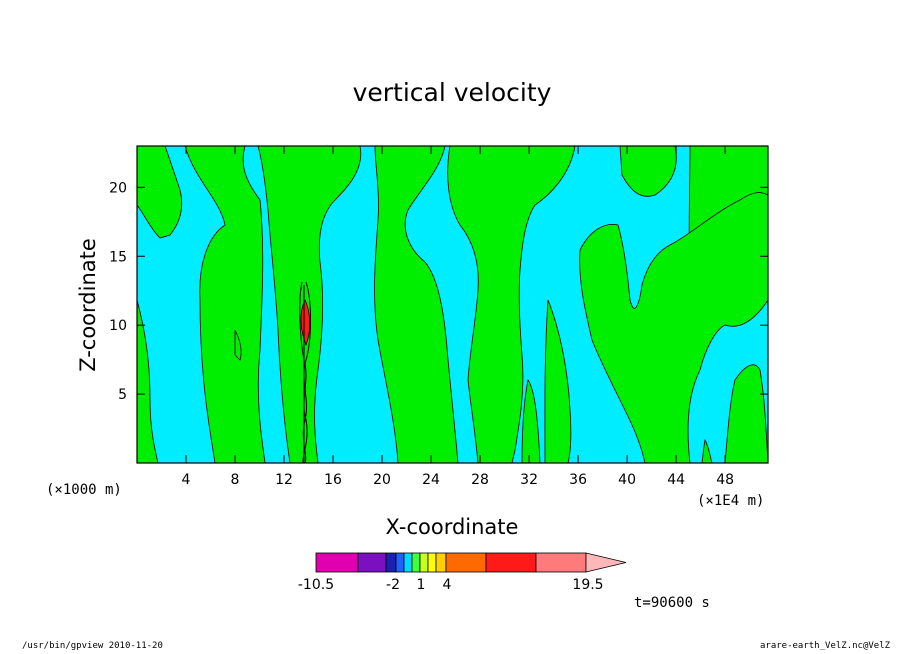 Image resolution: width=904 pixels, height=654 pixels. Describe the element at coordinates (305, 323) in the screenshot. I see `updraft-core` at that location.